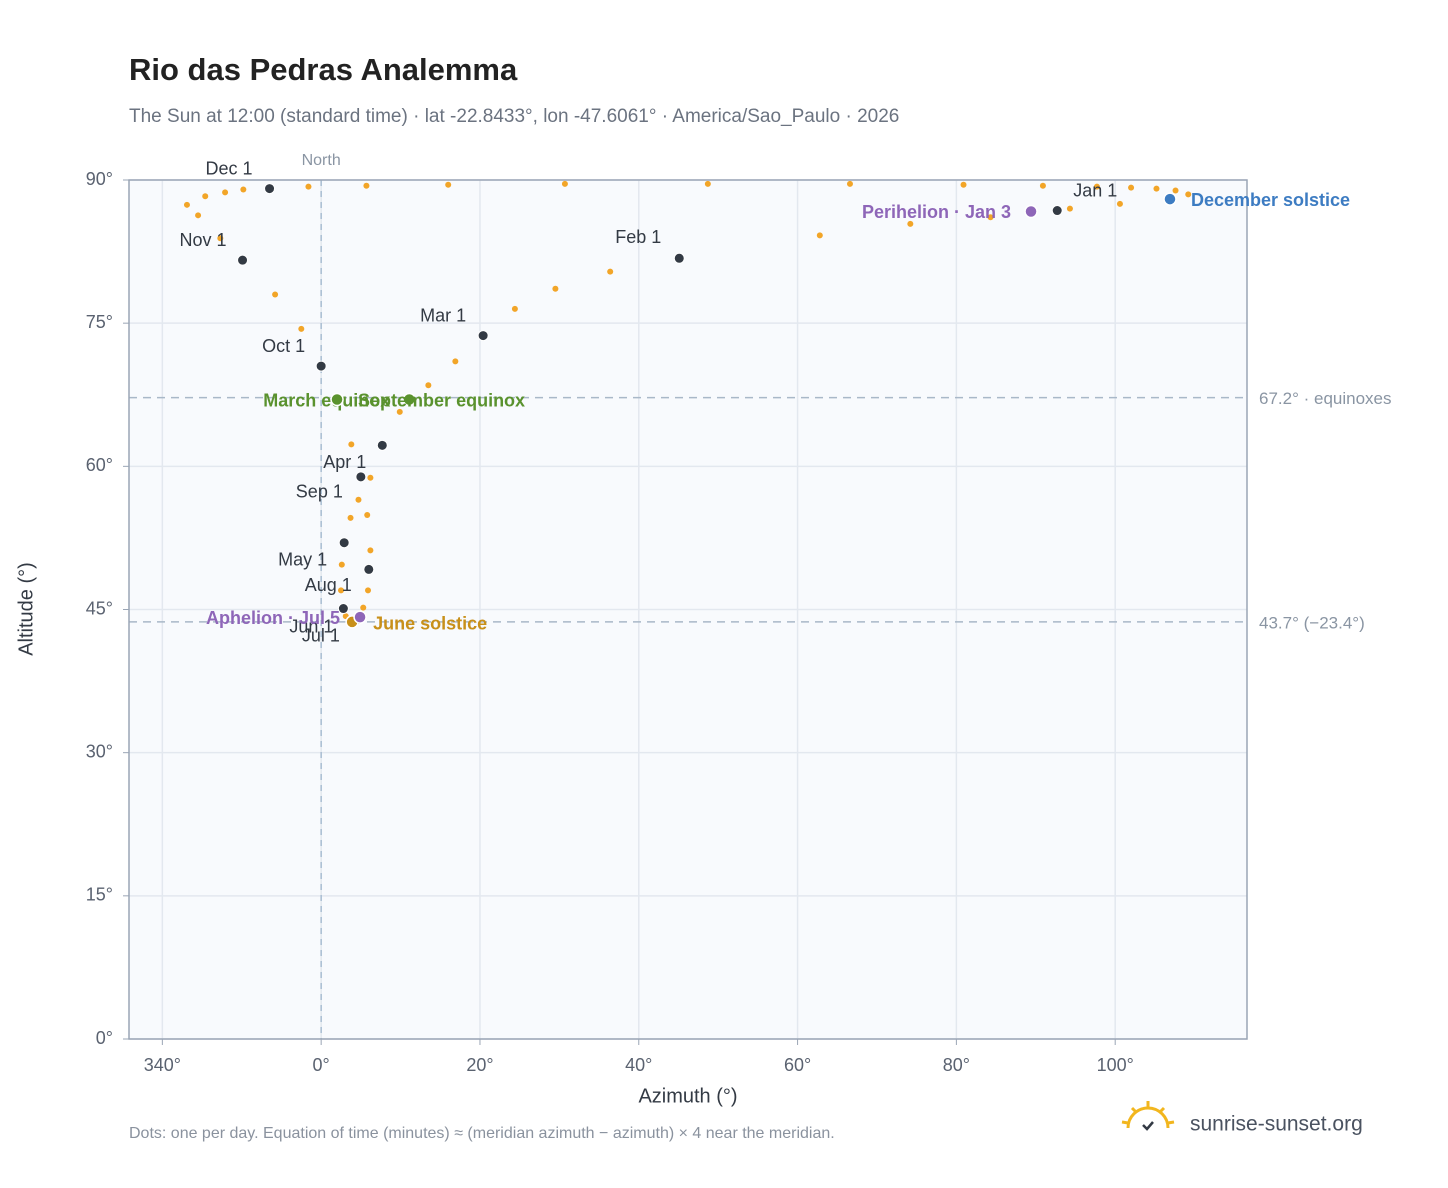 The width and height of the screenshot is (1448, 1188). Describe the element at coordinates (229, 168) in the screenshot. I see `month-label: Dec 1` at that location.